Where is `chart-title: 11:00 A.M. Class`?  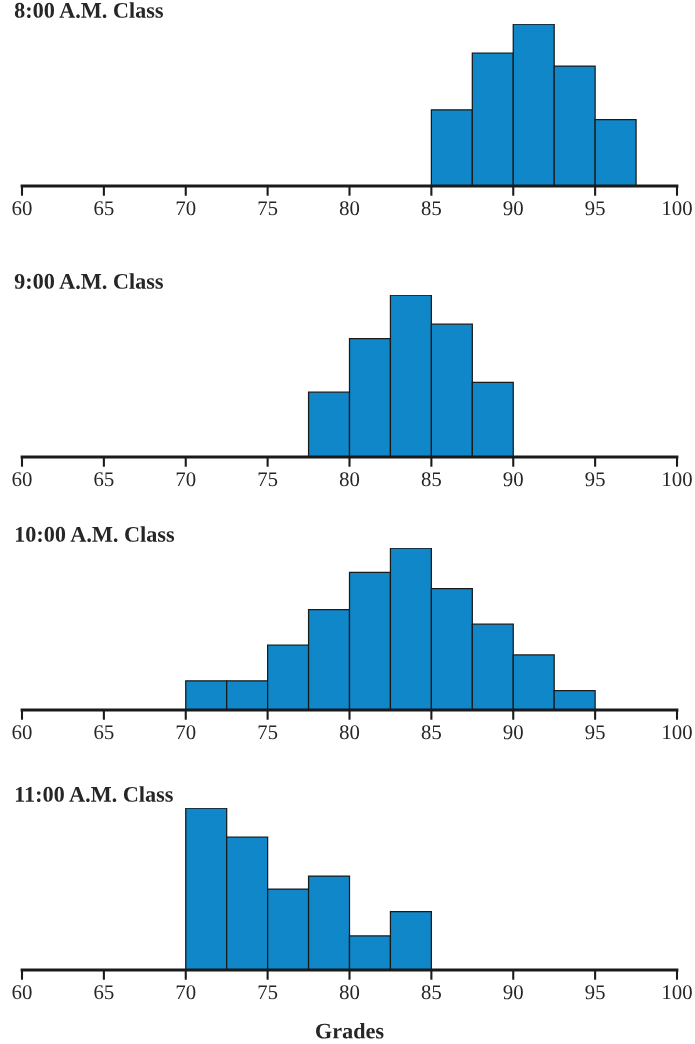
chart-title: 11:00 A.M. Class is located at coordinates (94, 794).